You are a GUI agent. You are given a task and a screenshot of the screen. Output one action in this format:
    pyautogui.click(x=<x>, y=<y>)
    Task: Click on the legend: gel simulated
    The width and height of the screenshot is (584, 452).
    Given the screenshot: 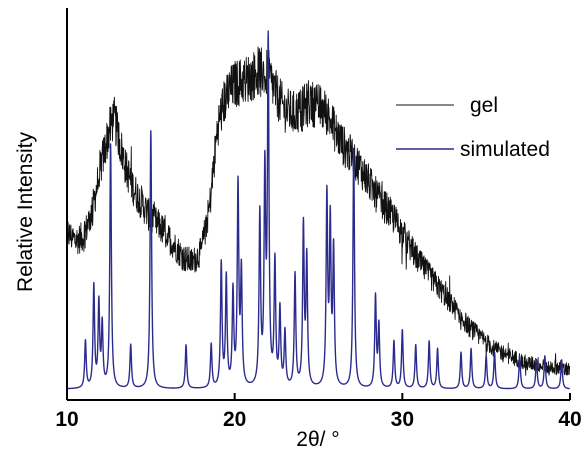 What is the action you would take?
    pyautogui.click(x=473, y=127)
    